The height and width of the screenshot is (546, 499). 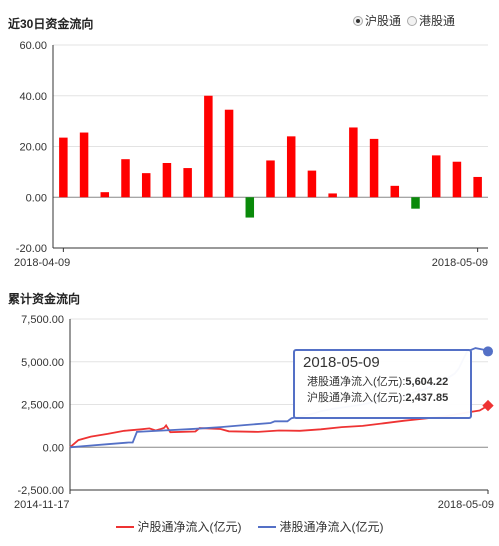 I want to click on legend-label-sh: 沪股通净流入(亿元), so click(x=189, y=527).